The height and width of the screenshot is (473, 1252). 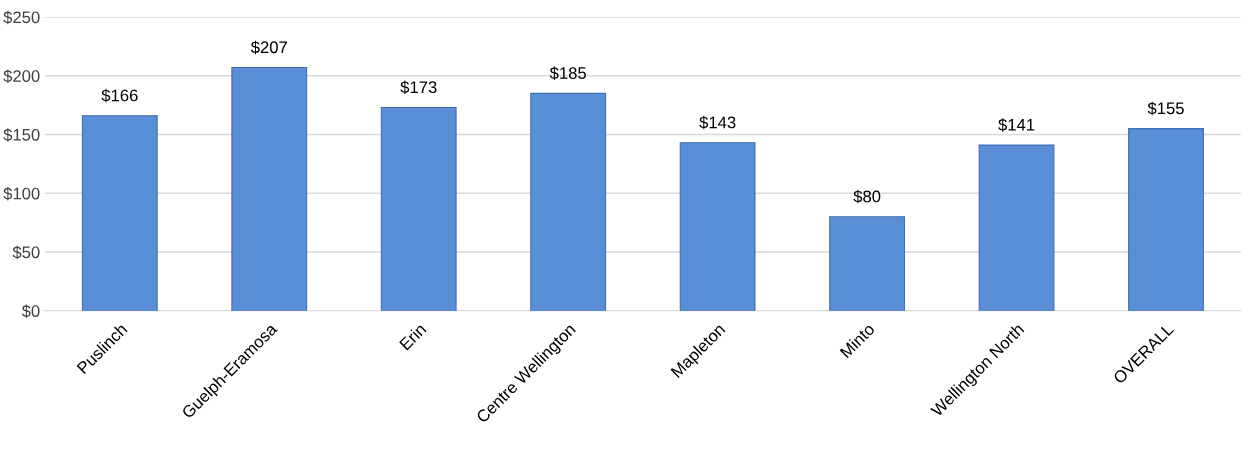 I want to click on x-tick-label: Erin, so click(x=412, y=336).